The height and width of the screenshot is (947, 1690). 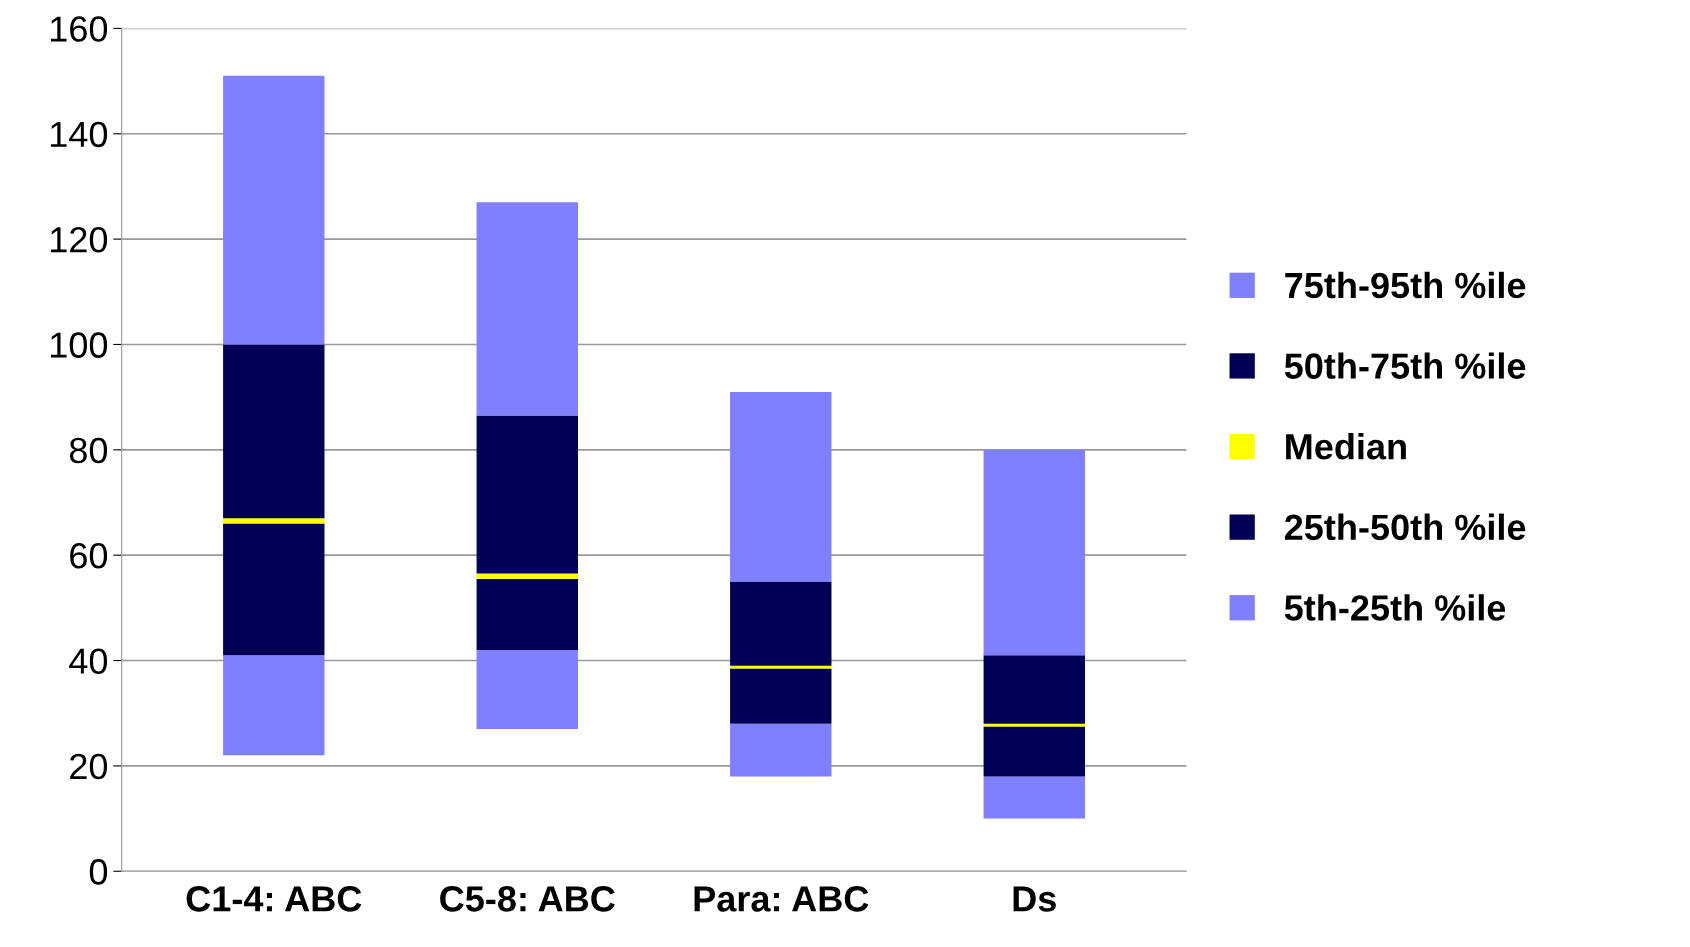 I want to click on y-tick-label: 40, so click(x=88, y=661).